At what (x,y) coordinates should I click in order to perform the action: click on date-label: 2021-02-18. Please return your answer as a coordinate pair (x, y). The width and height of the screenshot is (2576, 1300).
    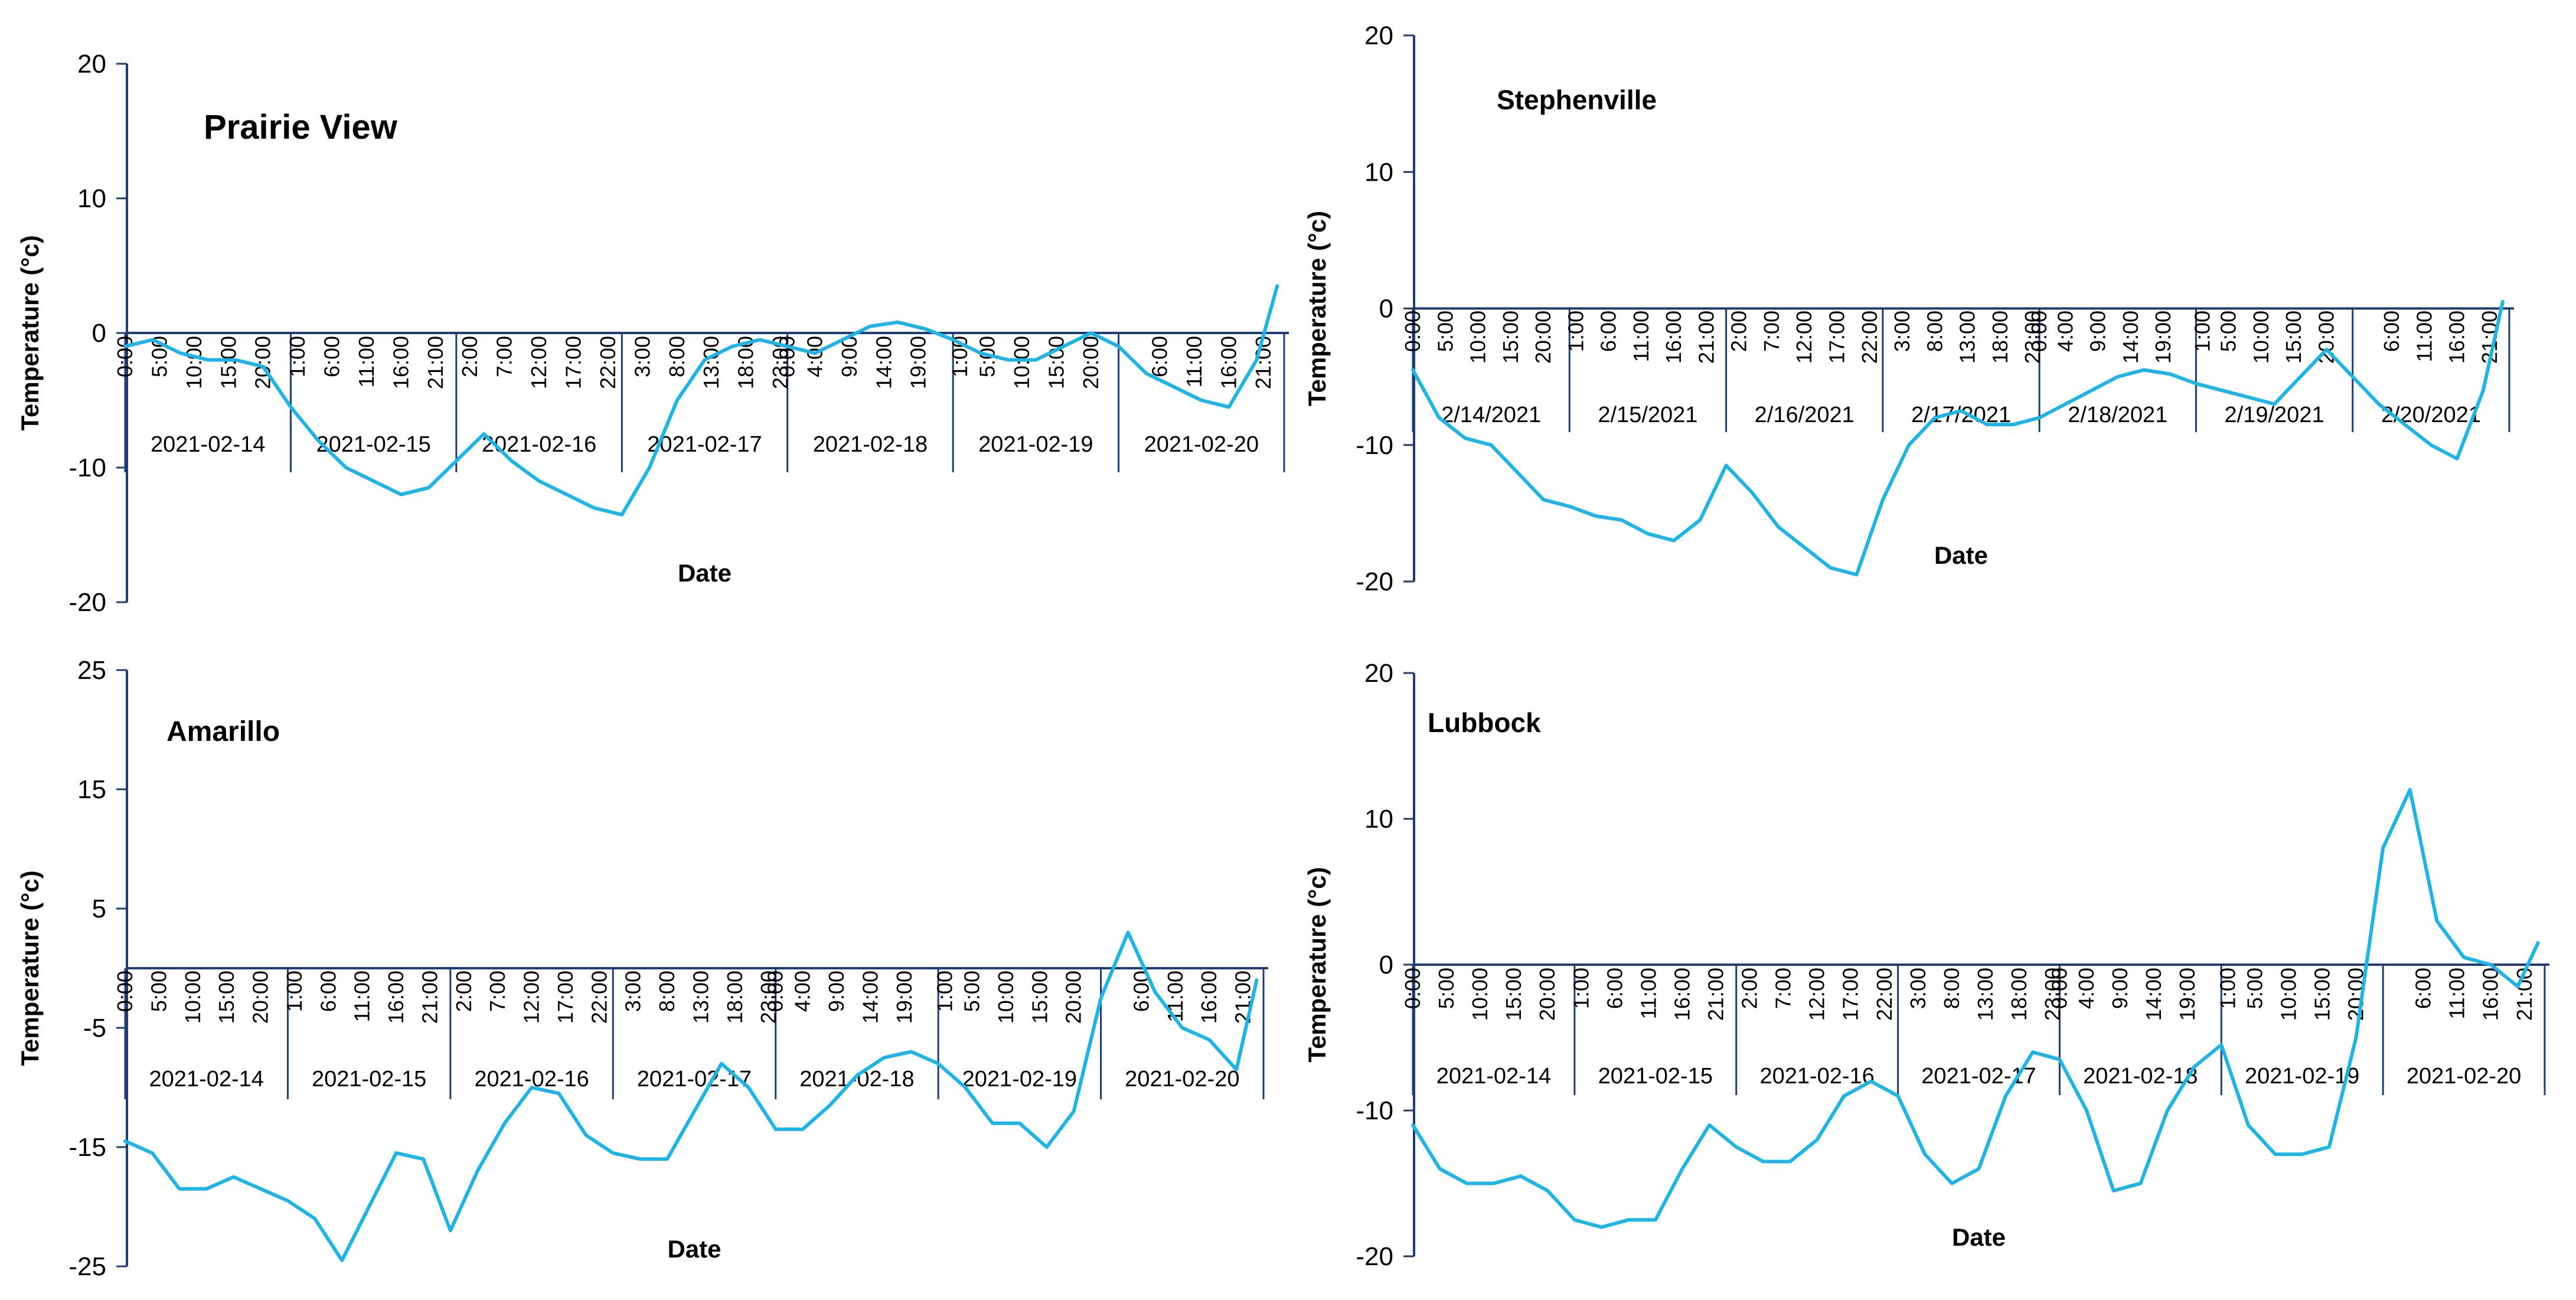
    Looking at the image, I should click on (2140, 1076).